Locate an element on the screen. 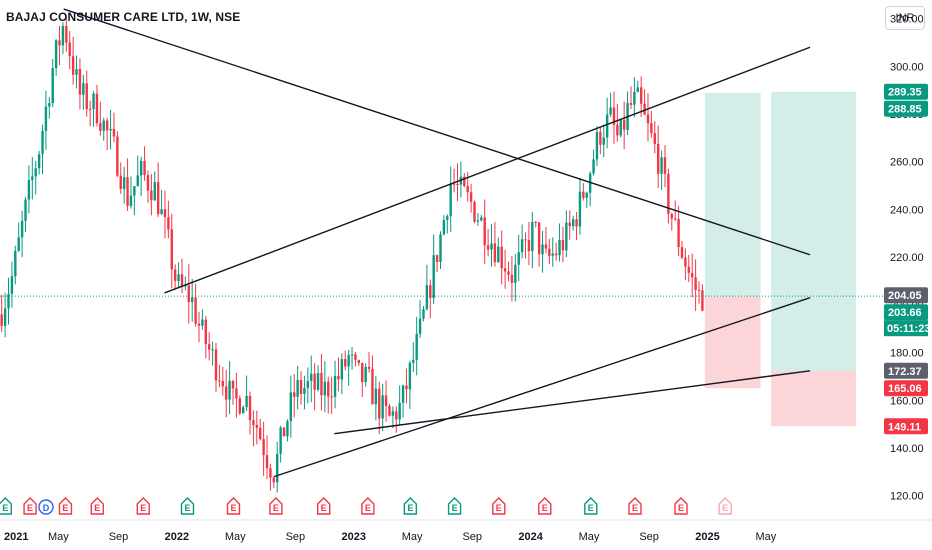  y-tick-label: 120.00 is located at coordinates (907, 497).